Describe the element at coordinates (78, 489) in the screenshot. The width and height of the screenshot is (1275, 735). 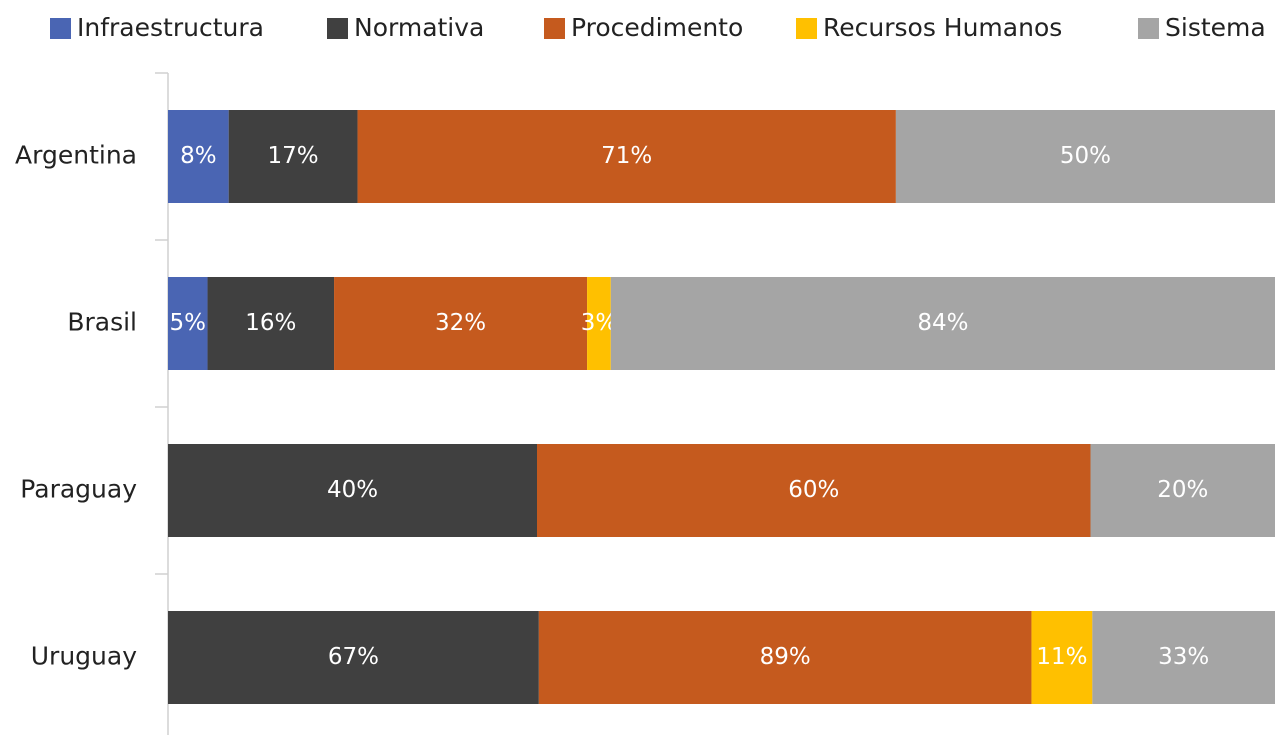
I see `category-label: Paraguay` at that location.